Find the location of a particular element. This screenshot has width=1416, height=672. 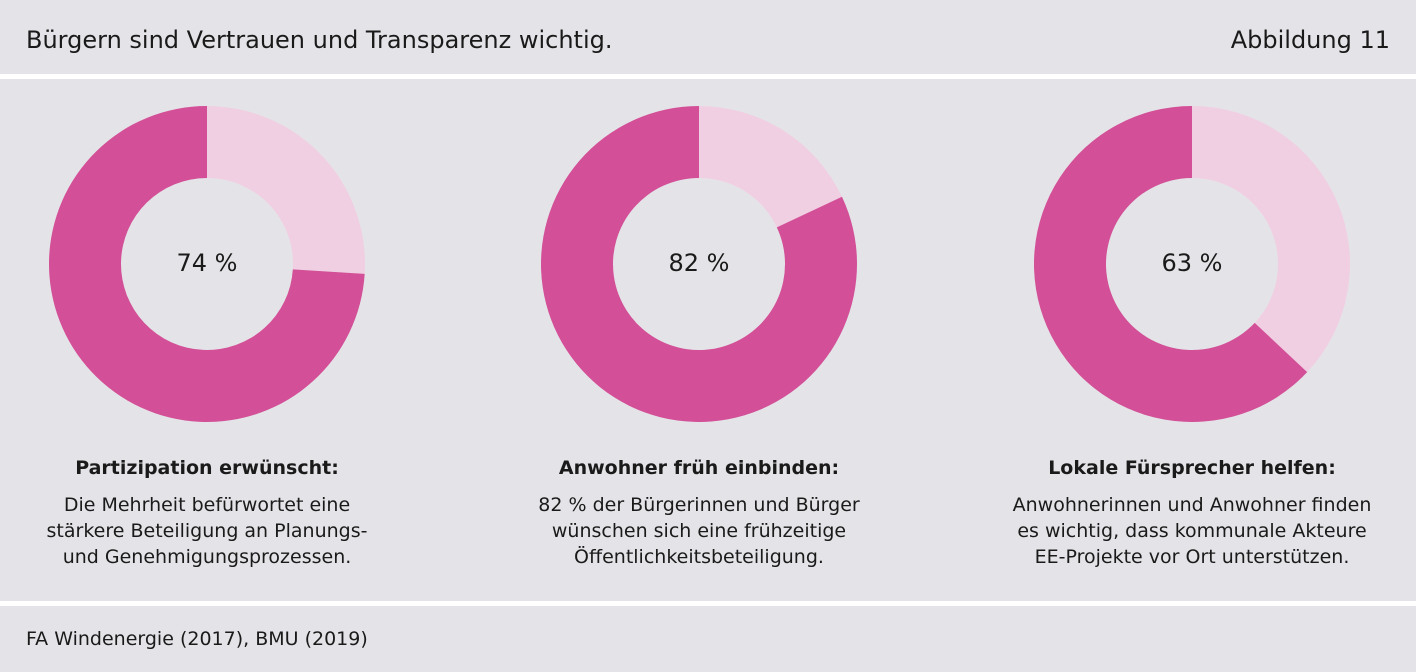

panel-heading: Lokale Fürsprecher helfen: is located at coordinates (1192, 468).